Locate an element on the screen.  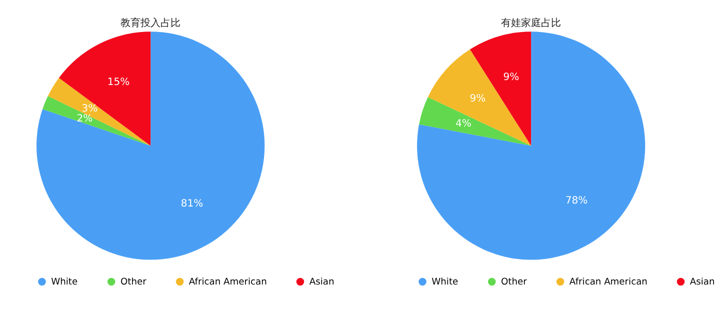
legend-label: White is located at coordinates (64, 282).